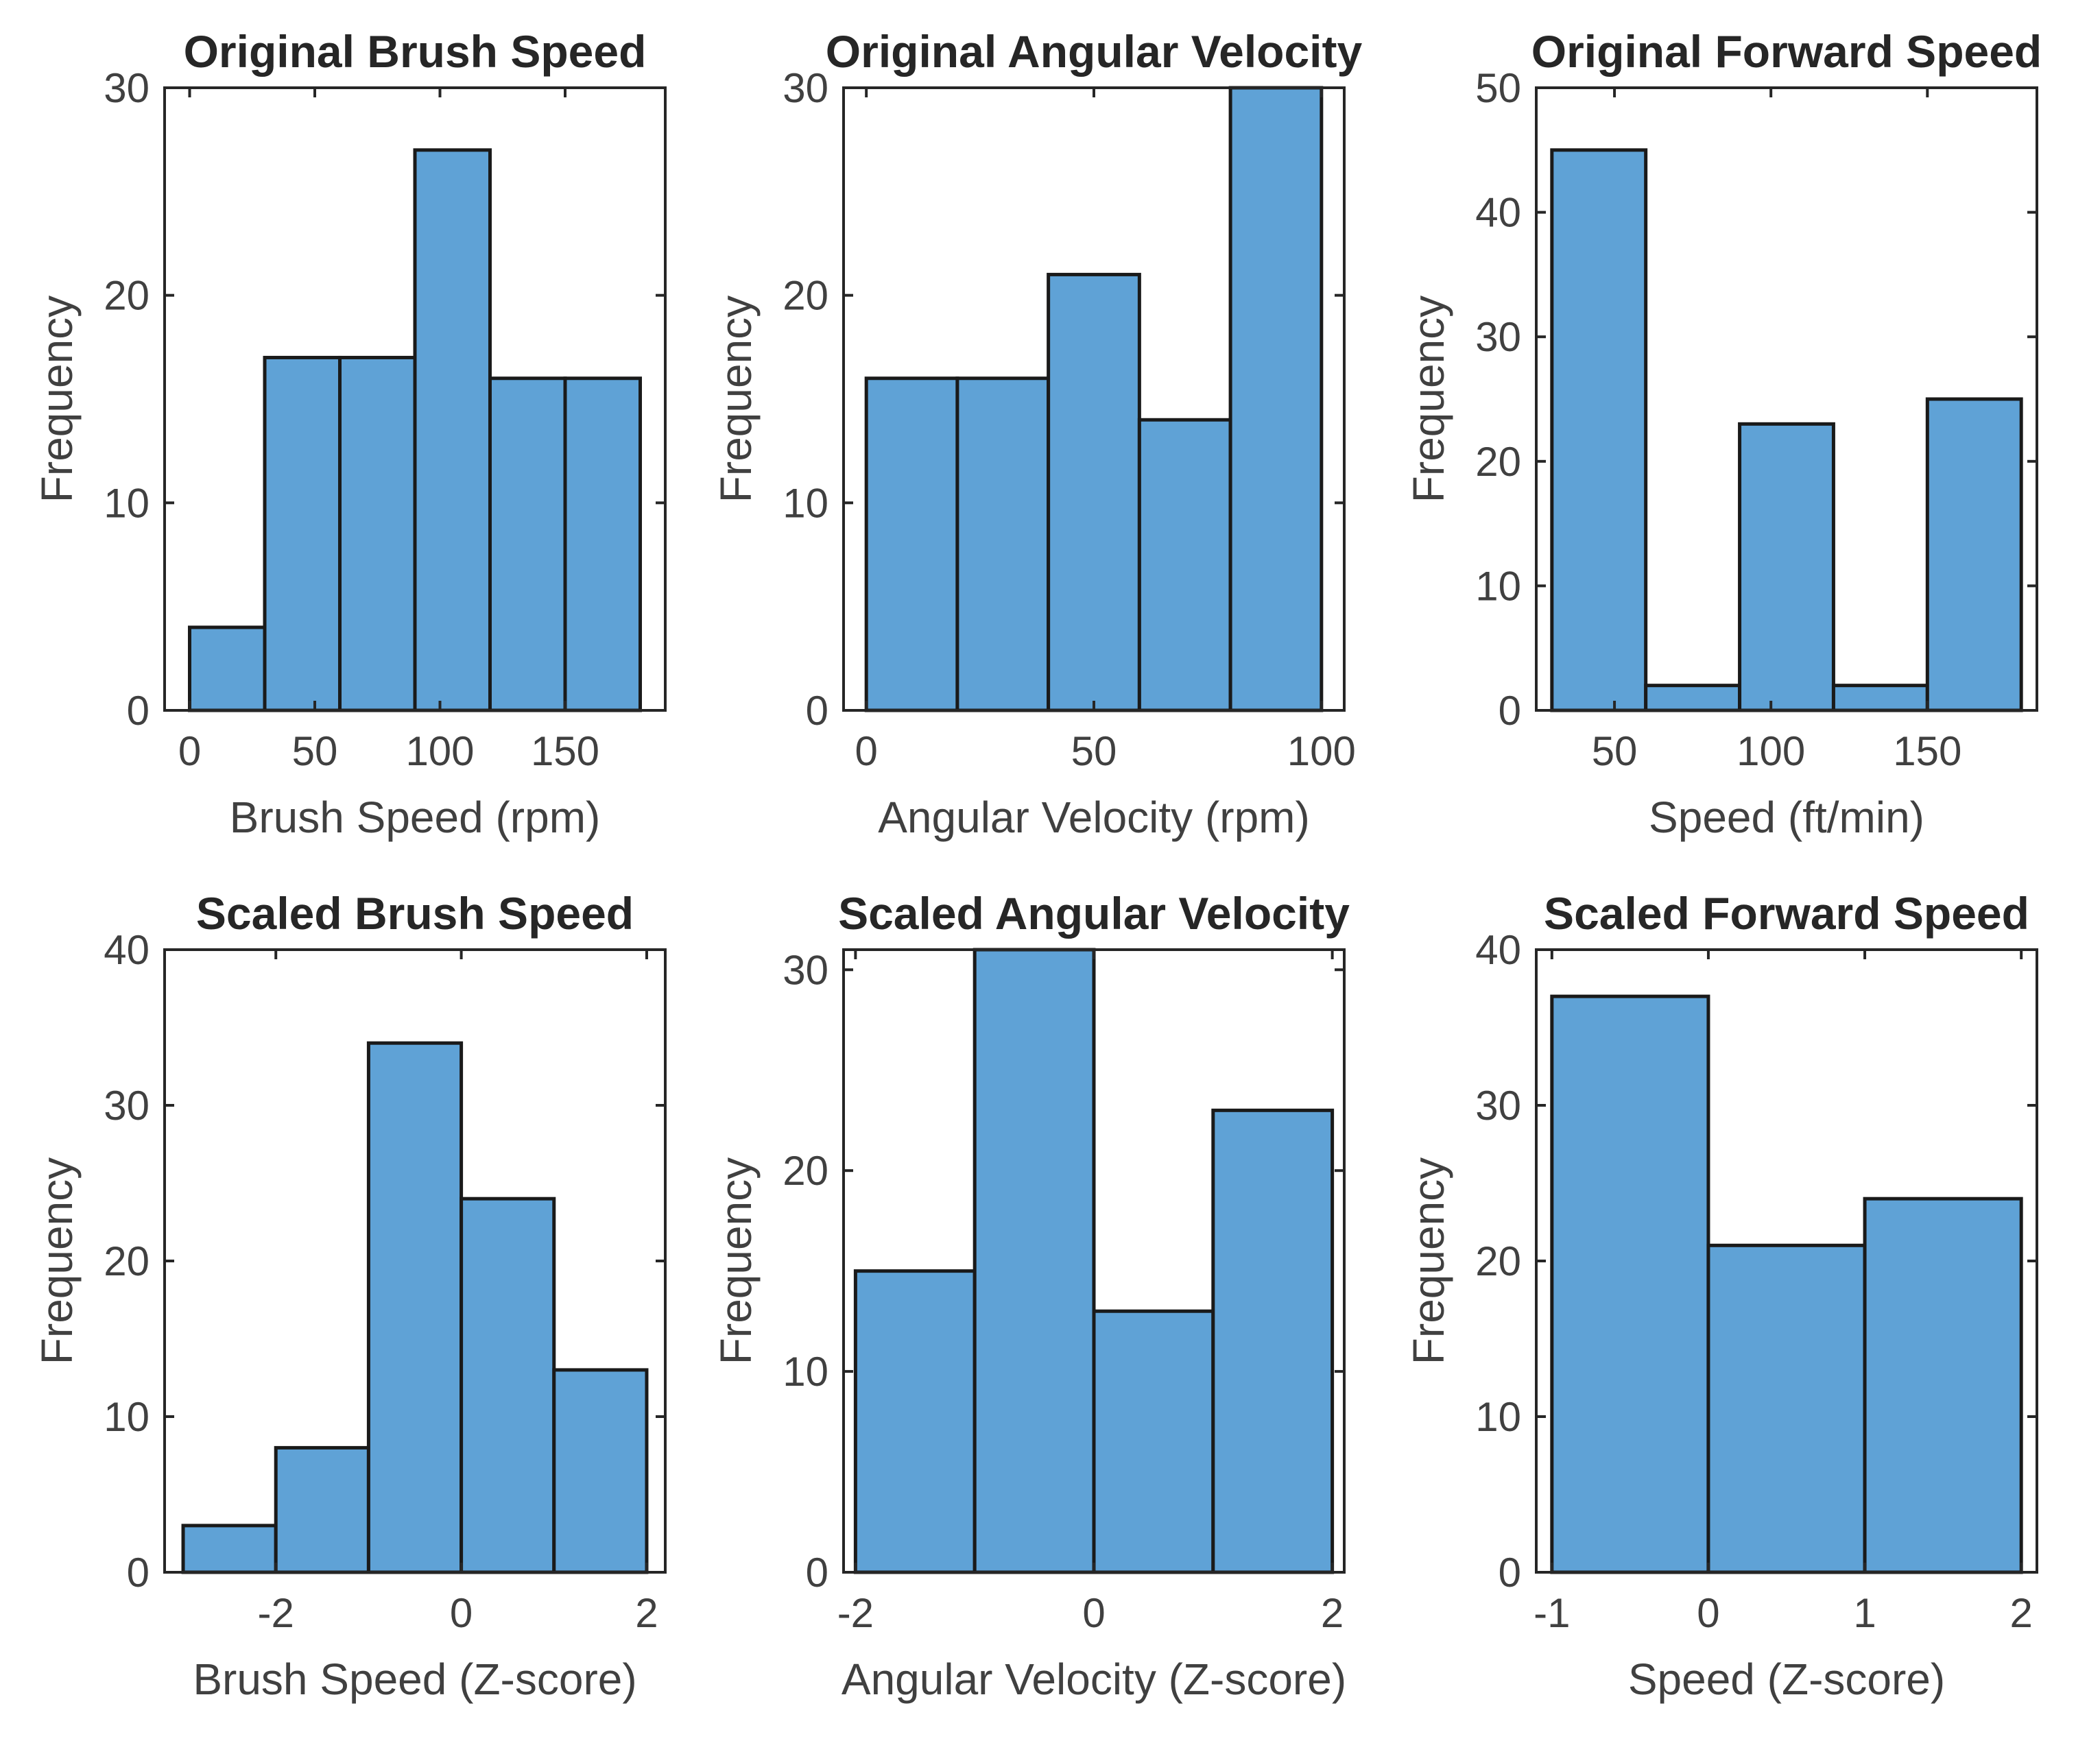 This screenshot has height=1743, width=2100. I want to click on x-tick-label: 1, so click(1865, 1613).